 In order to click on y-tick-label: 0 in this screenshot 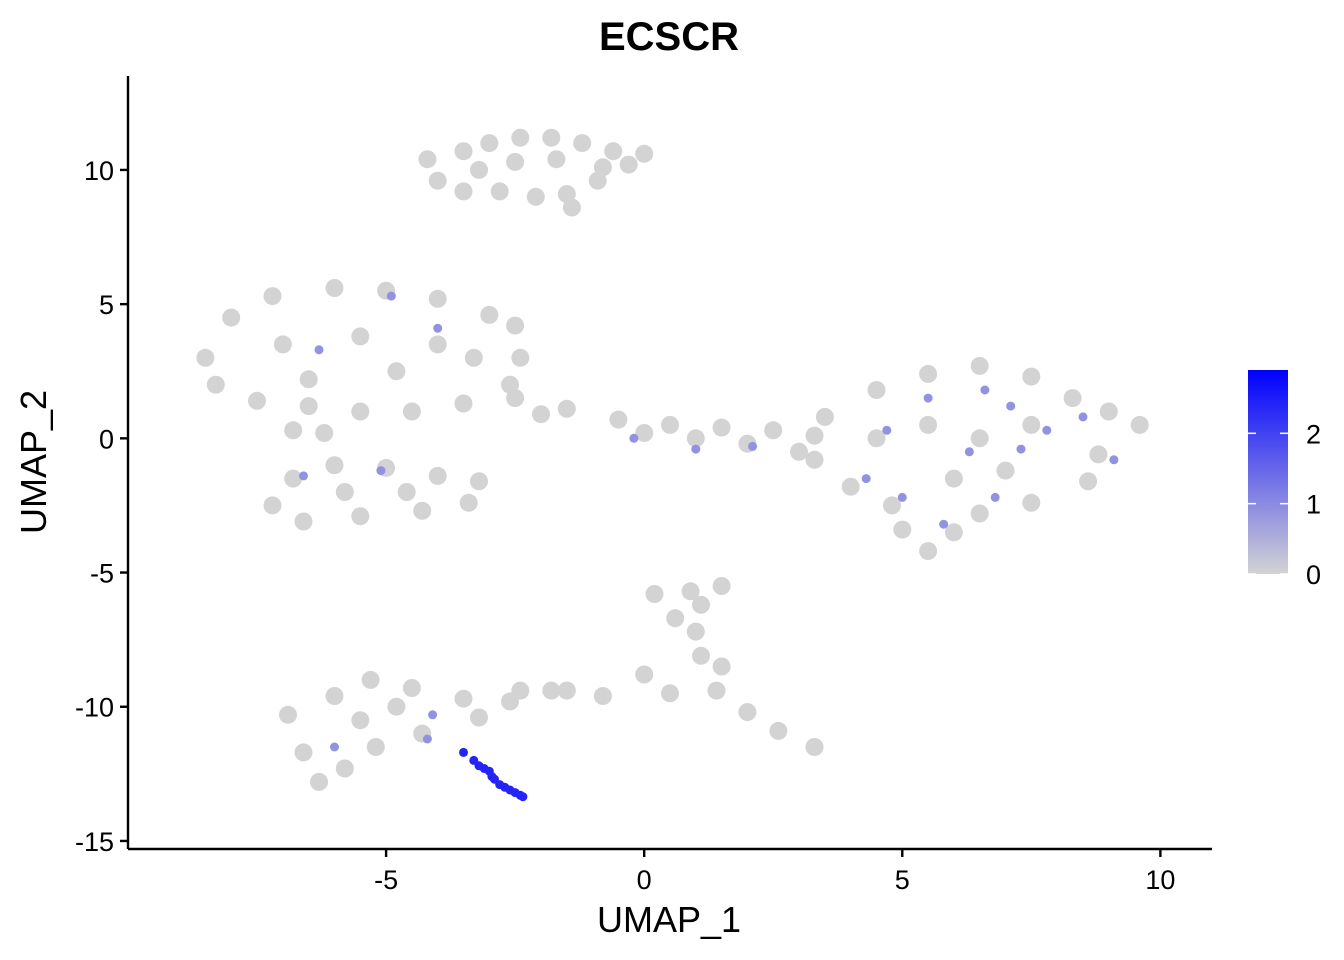, I will do `click(106, 439)`.